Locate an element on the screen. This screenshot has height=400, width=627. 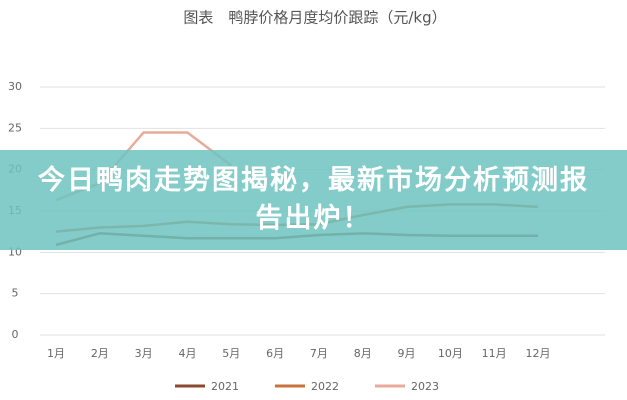
legend-label: 2023 is located at coordinates (425, 386).